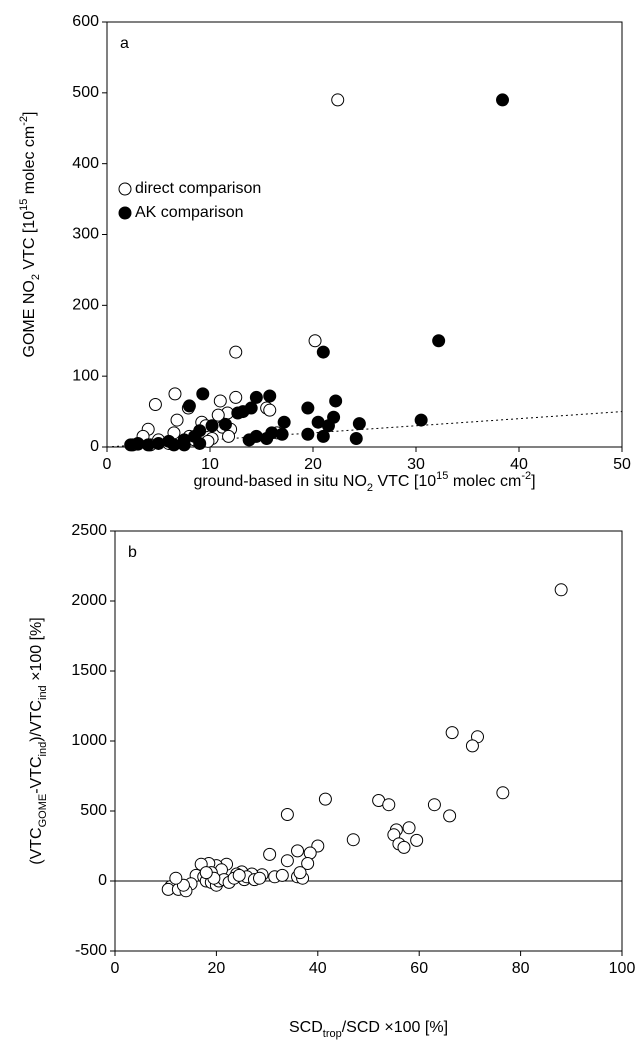  I want to click on y-axis-label: (VTCGOME-VTCind)/VTCind ×100 [%], so click(38, 740).